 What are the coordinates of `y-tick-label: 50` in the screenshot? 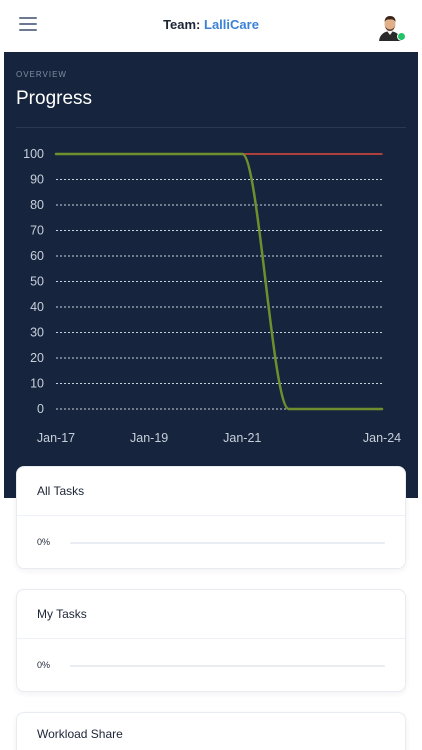 It's located at (37, 282).